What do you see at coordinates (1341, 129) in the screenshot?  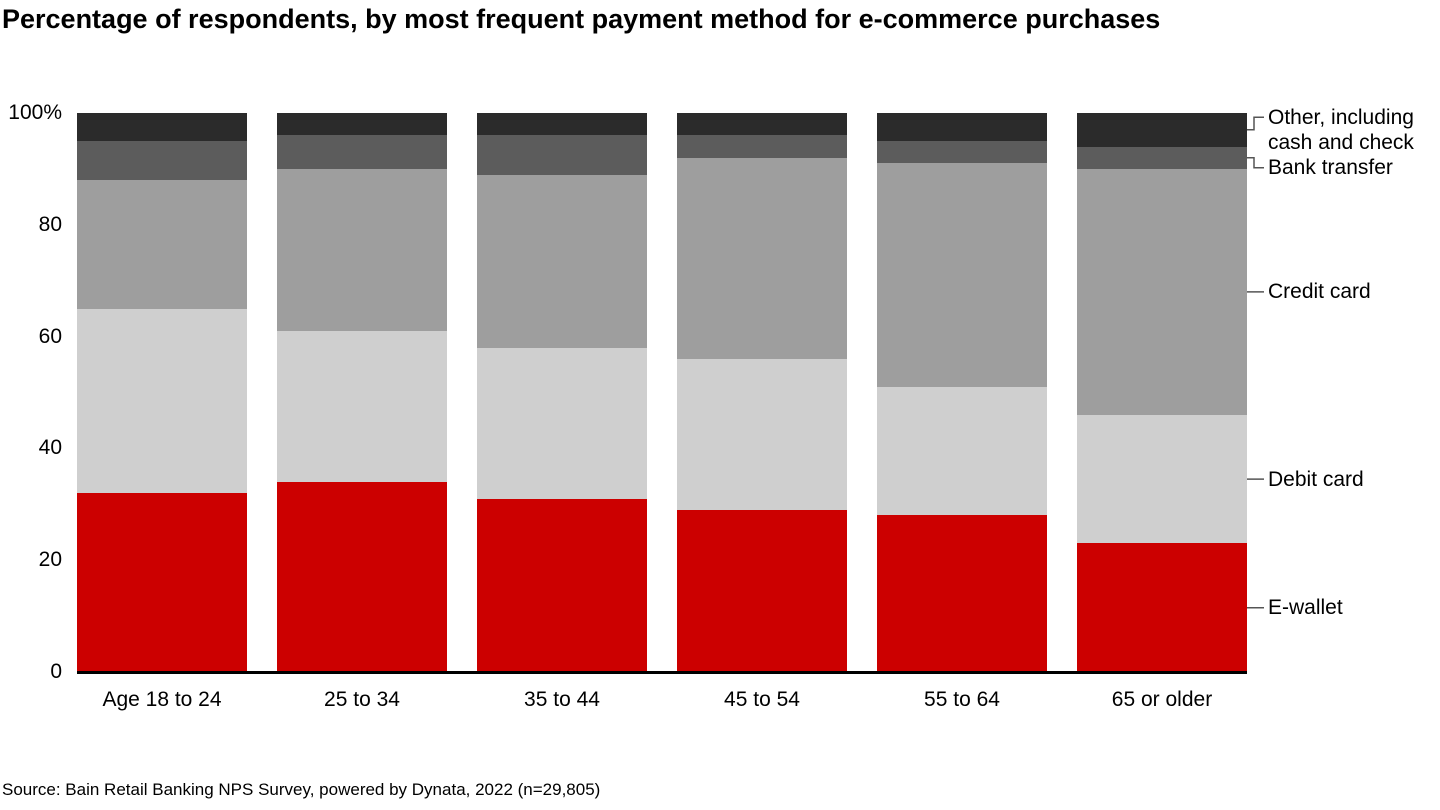 I see `series-label-other-including-cash-and-check: Other, including cash and check` at bounding box center [1341, 129].